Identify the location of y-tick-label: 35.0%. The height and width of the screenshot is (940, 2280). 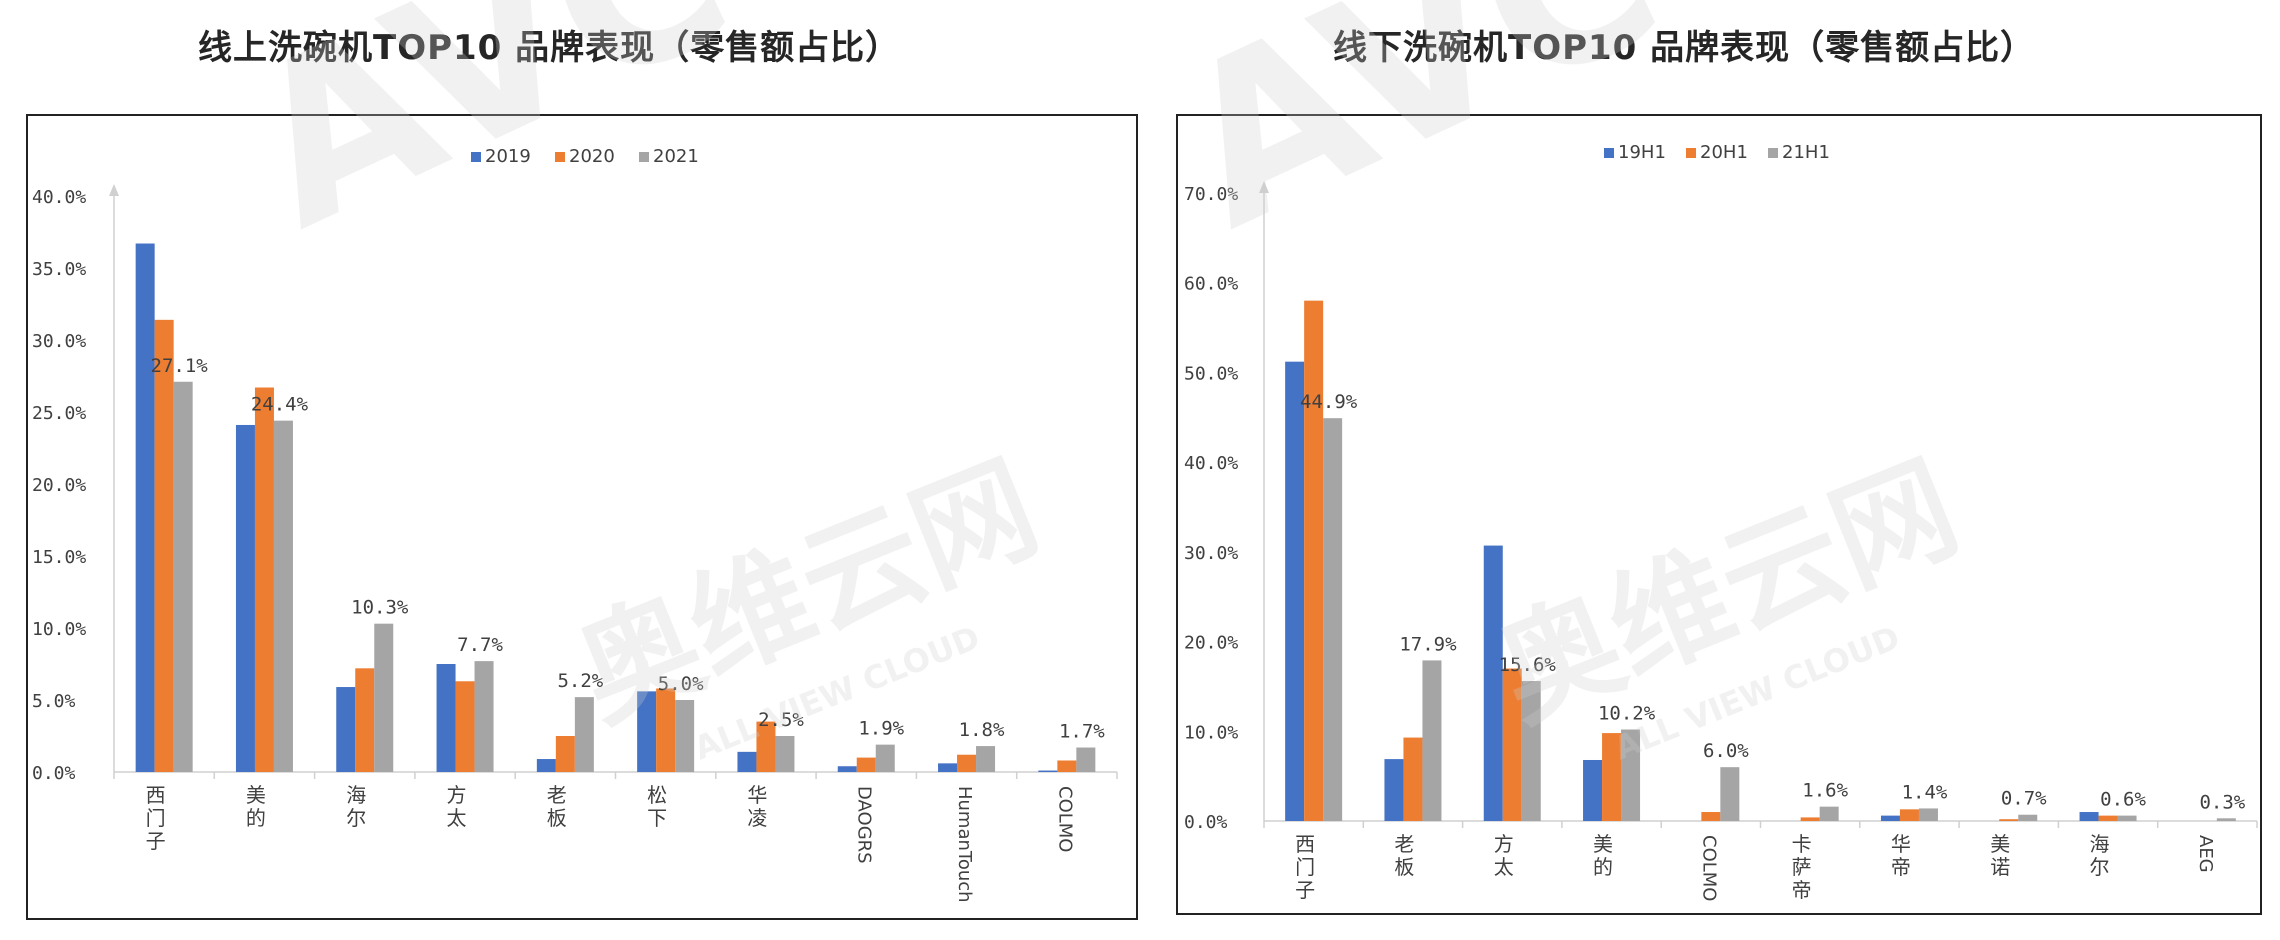
(59, 269).